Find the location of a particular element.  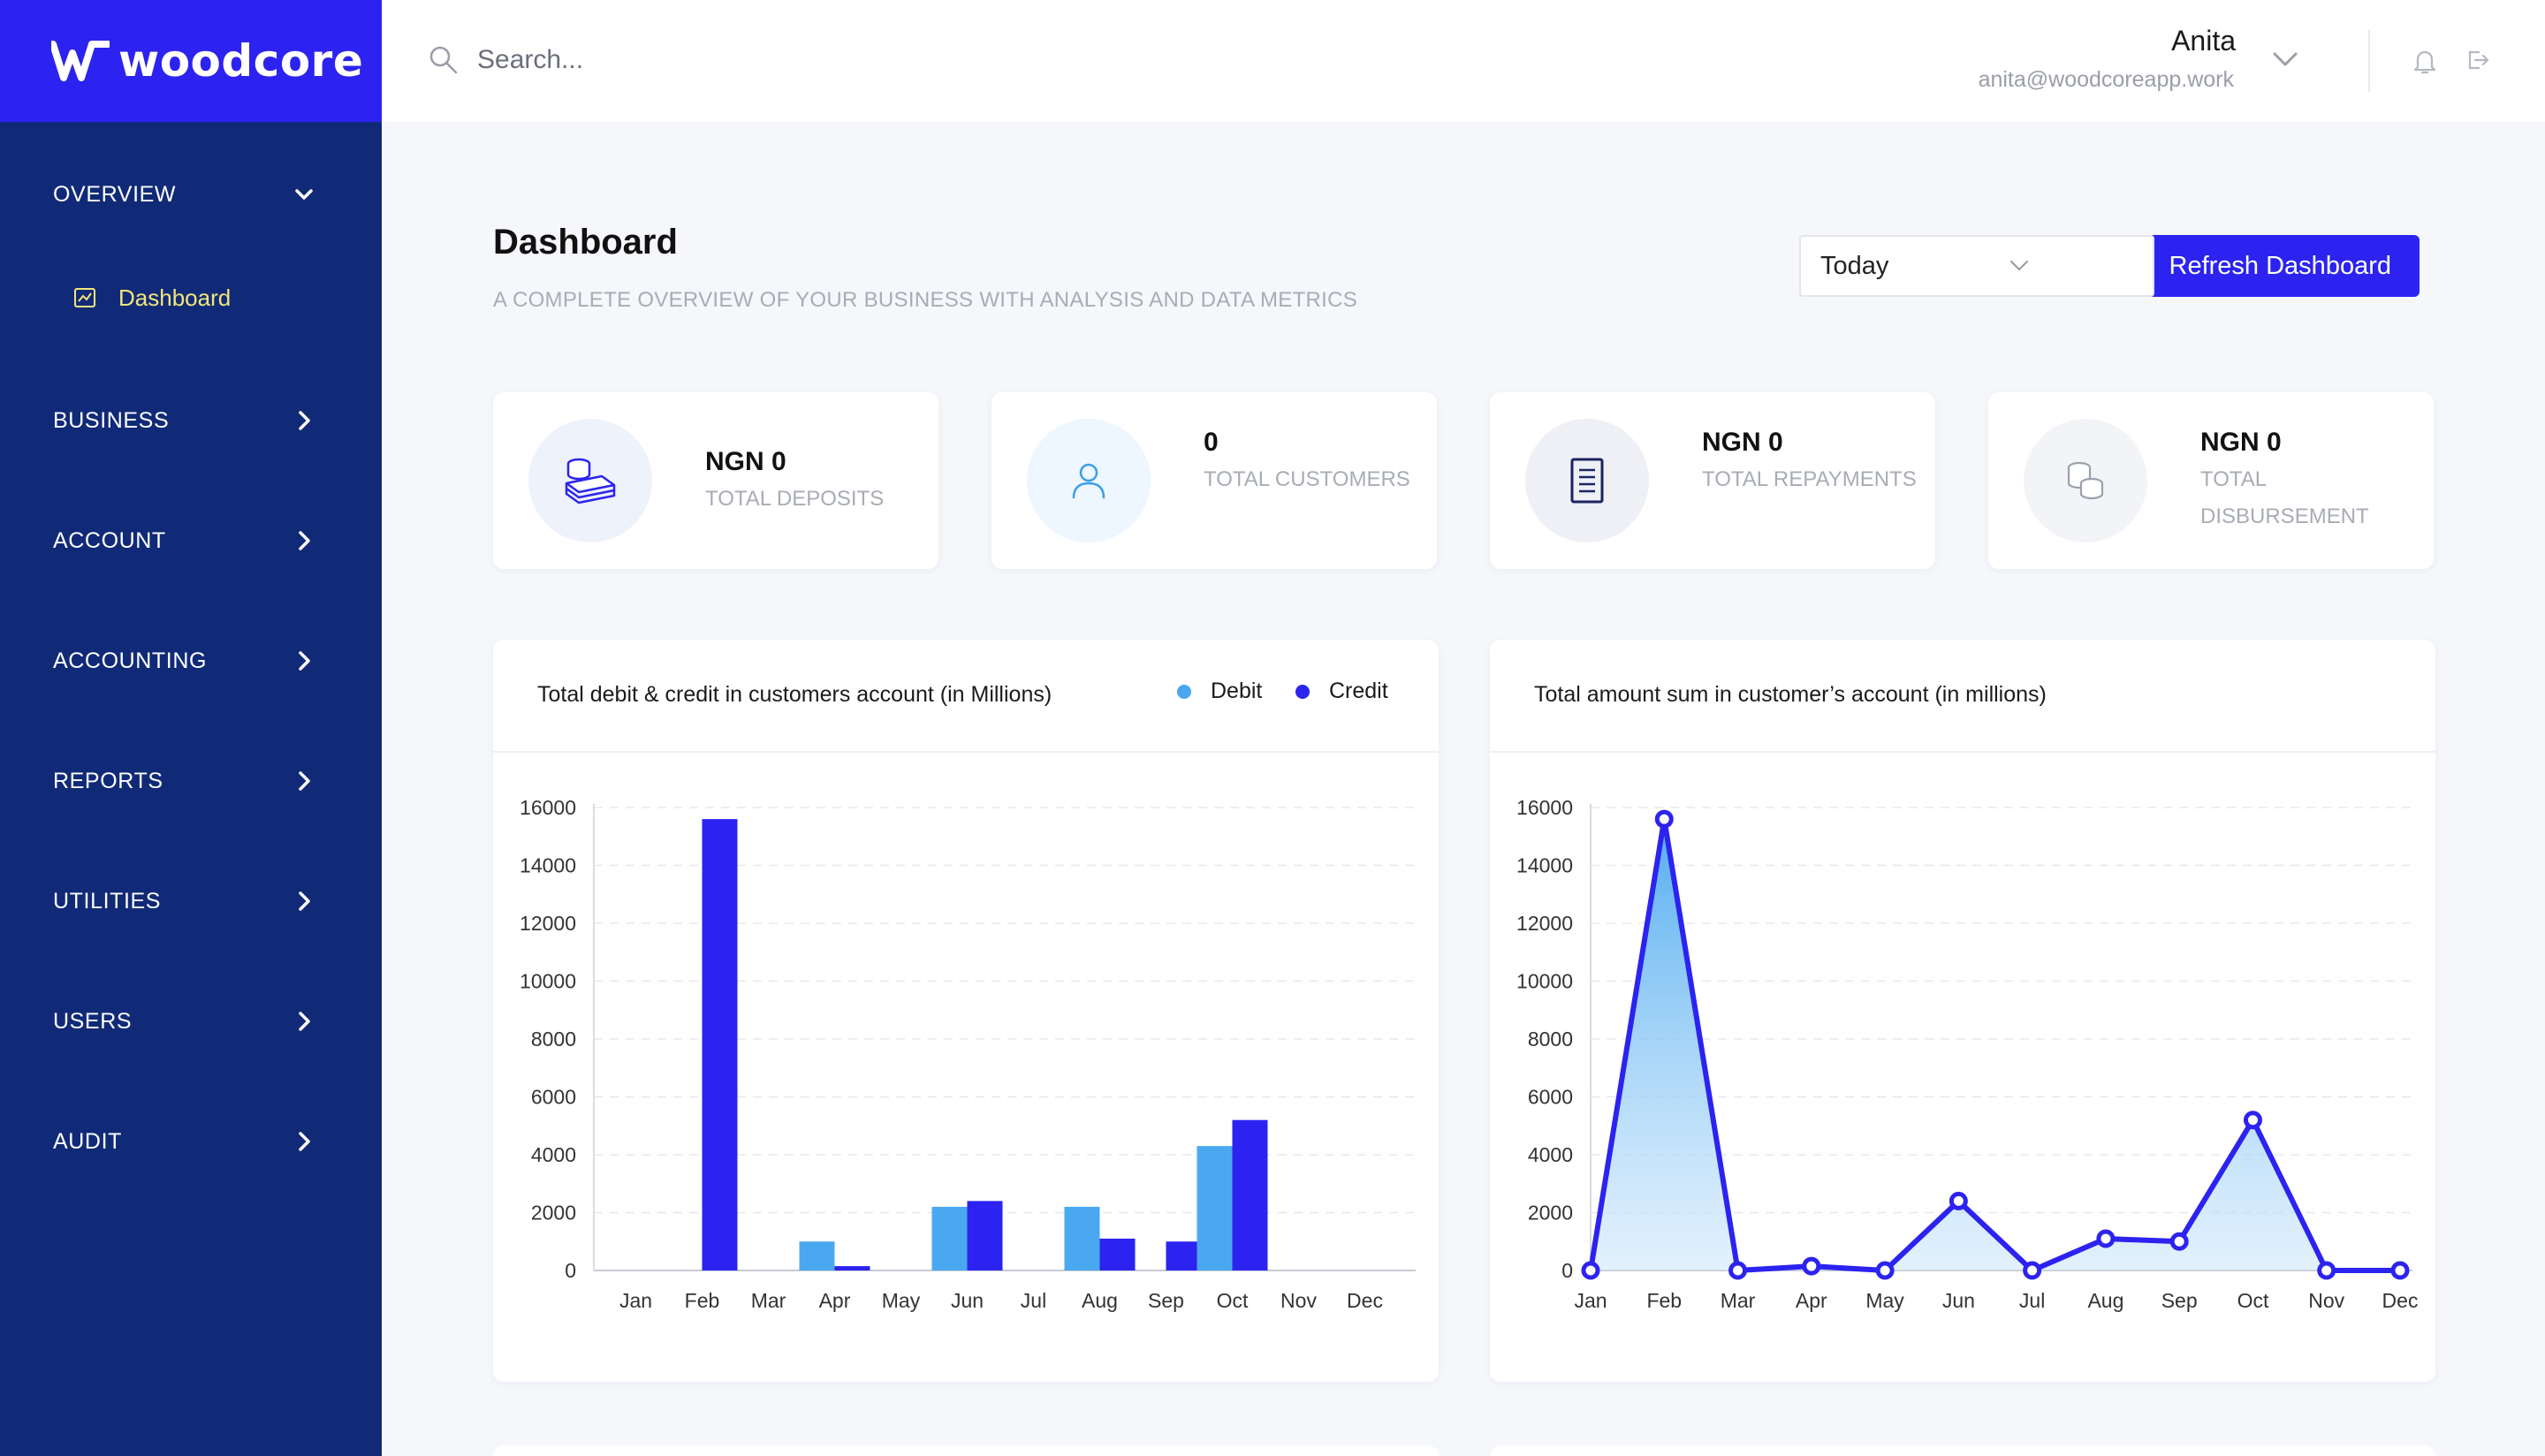

x-tick-label: Jun is located at coordinates (967, 1301).